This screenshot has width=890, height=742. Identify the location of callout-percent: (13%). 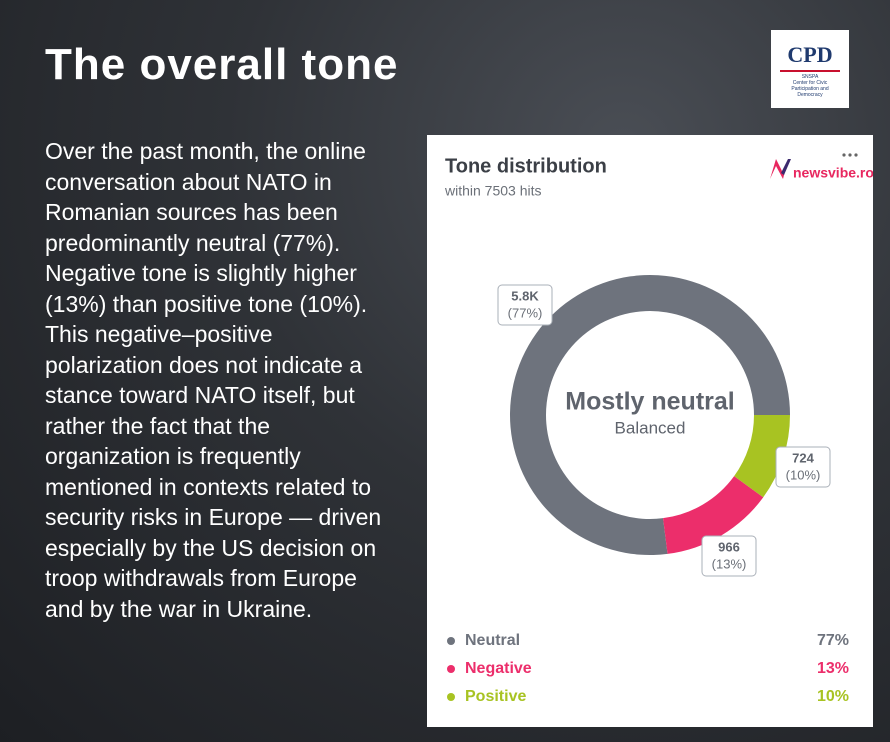
(729, 563).